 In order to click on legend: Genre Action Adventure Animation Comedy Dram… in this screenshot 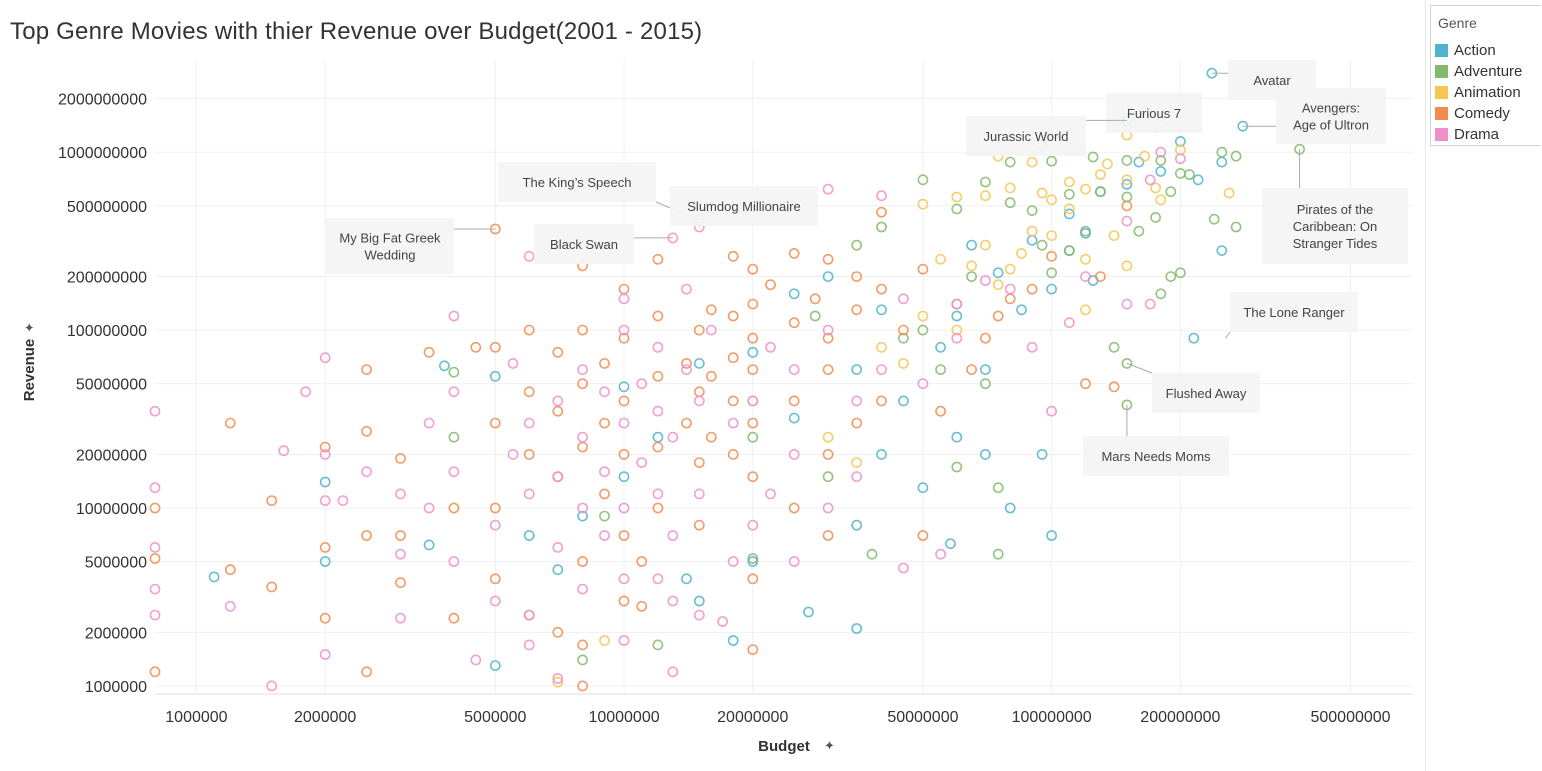, I will do `click(1485, 75)`.